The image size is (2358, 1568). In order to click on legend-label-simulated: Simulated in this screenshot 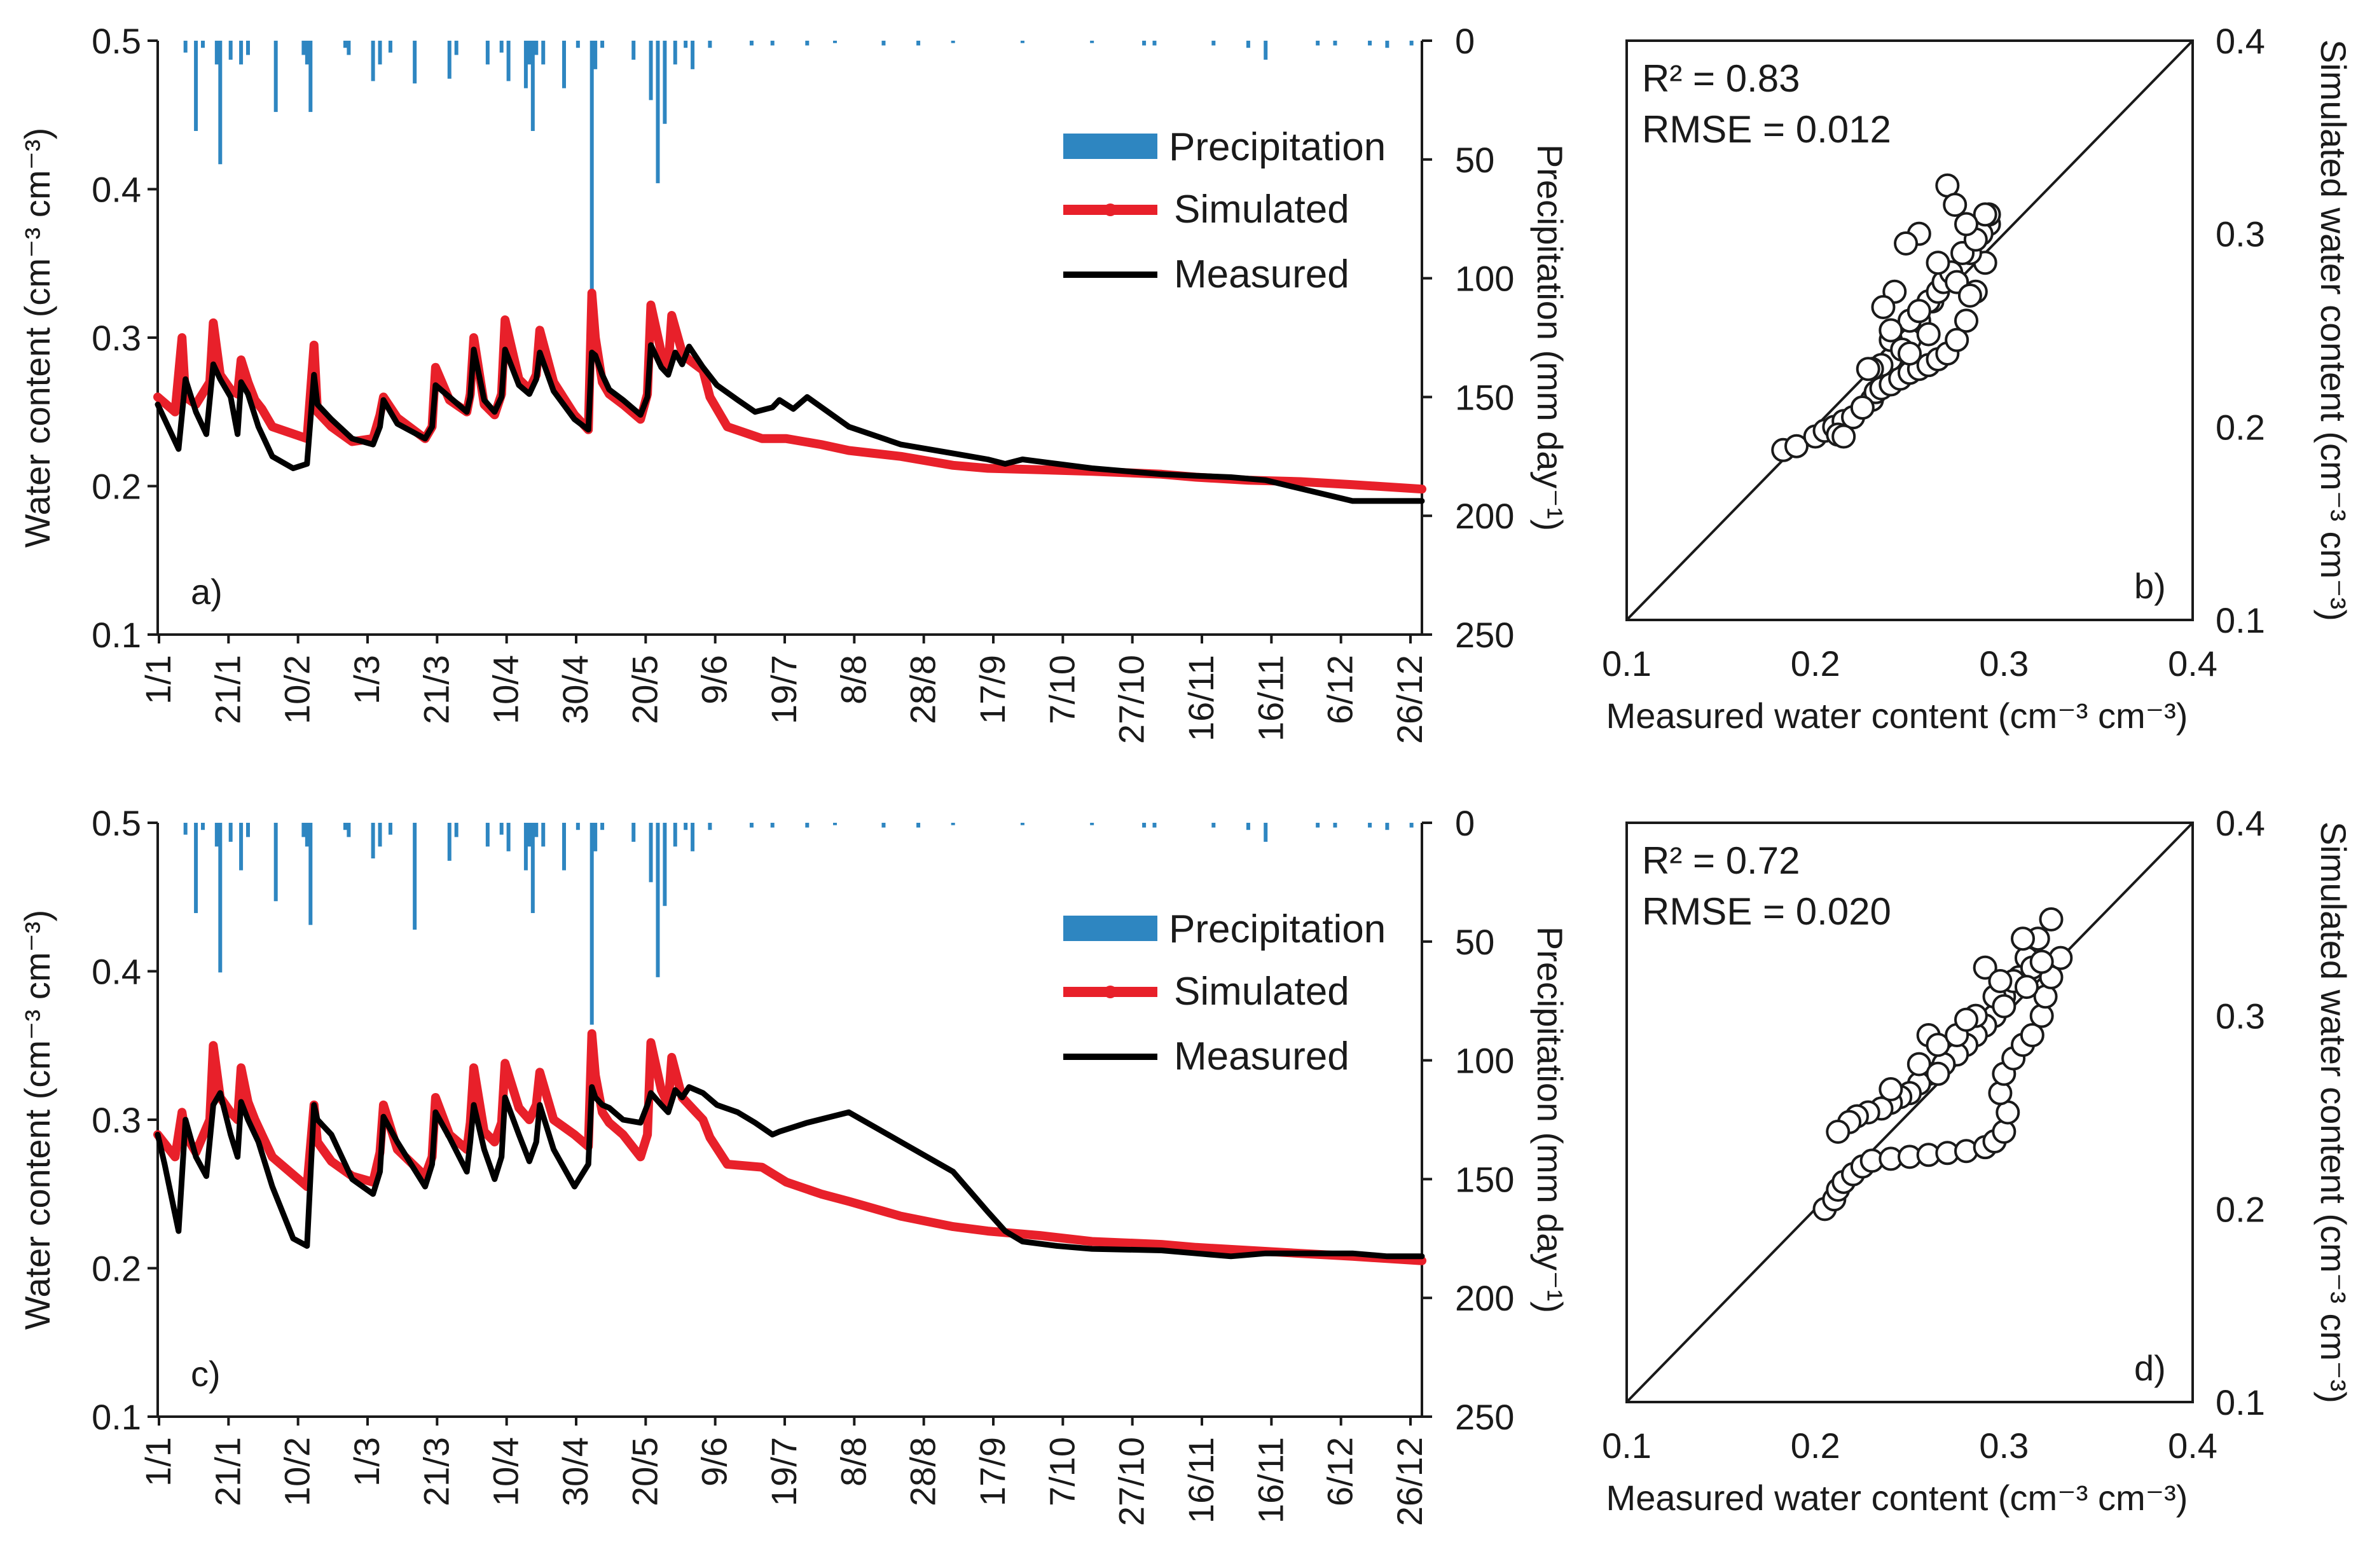, I will do `click(1261, 209)`.